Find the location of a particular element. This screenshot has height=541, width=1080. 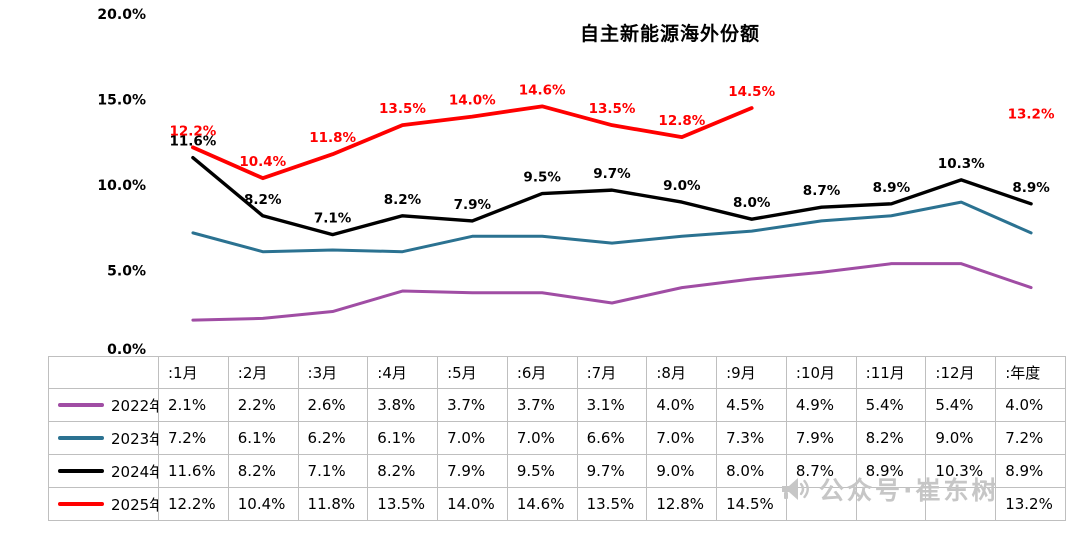

table-cell: 6.6% is located at coordinates (612, 438).